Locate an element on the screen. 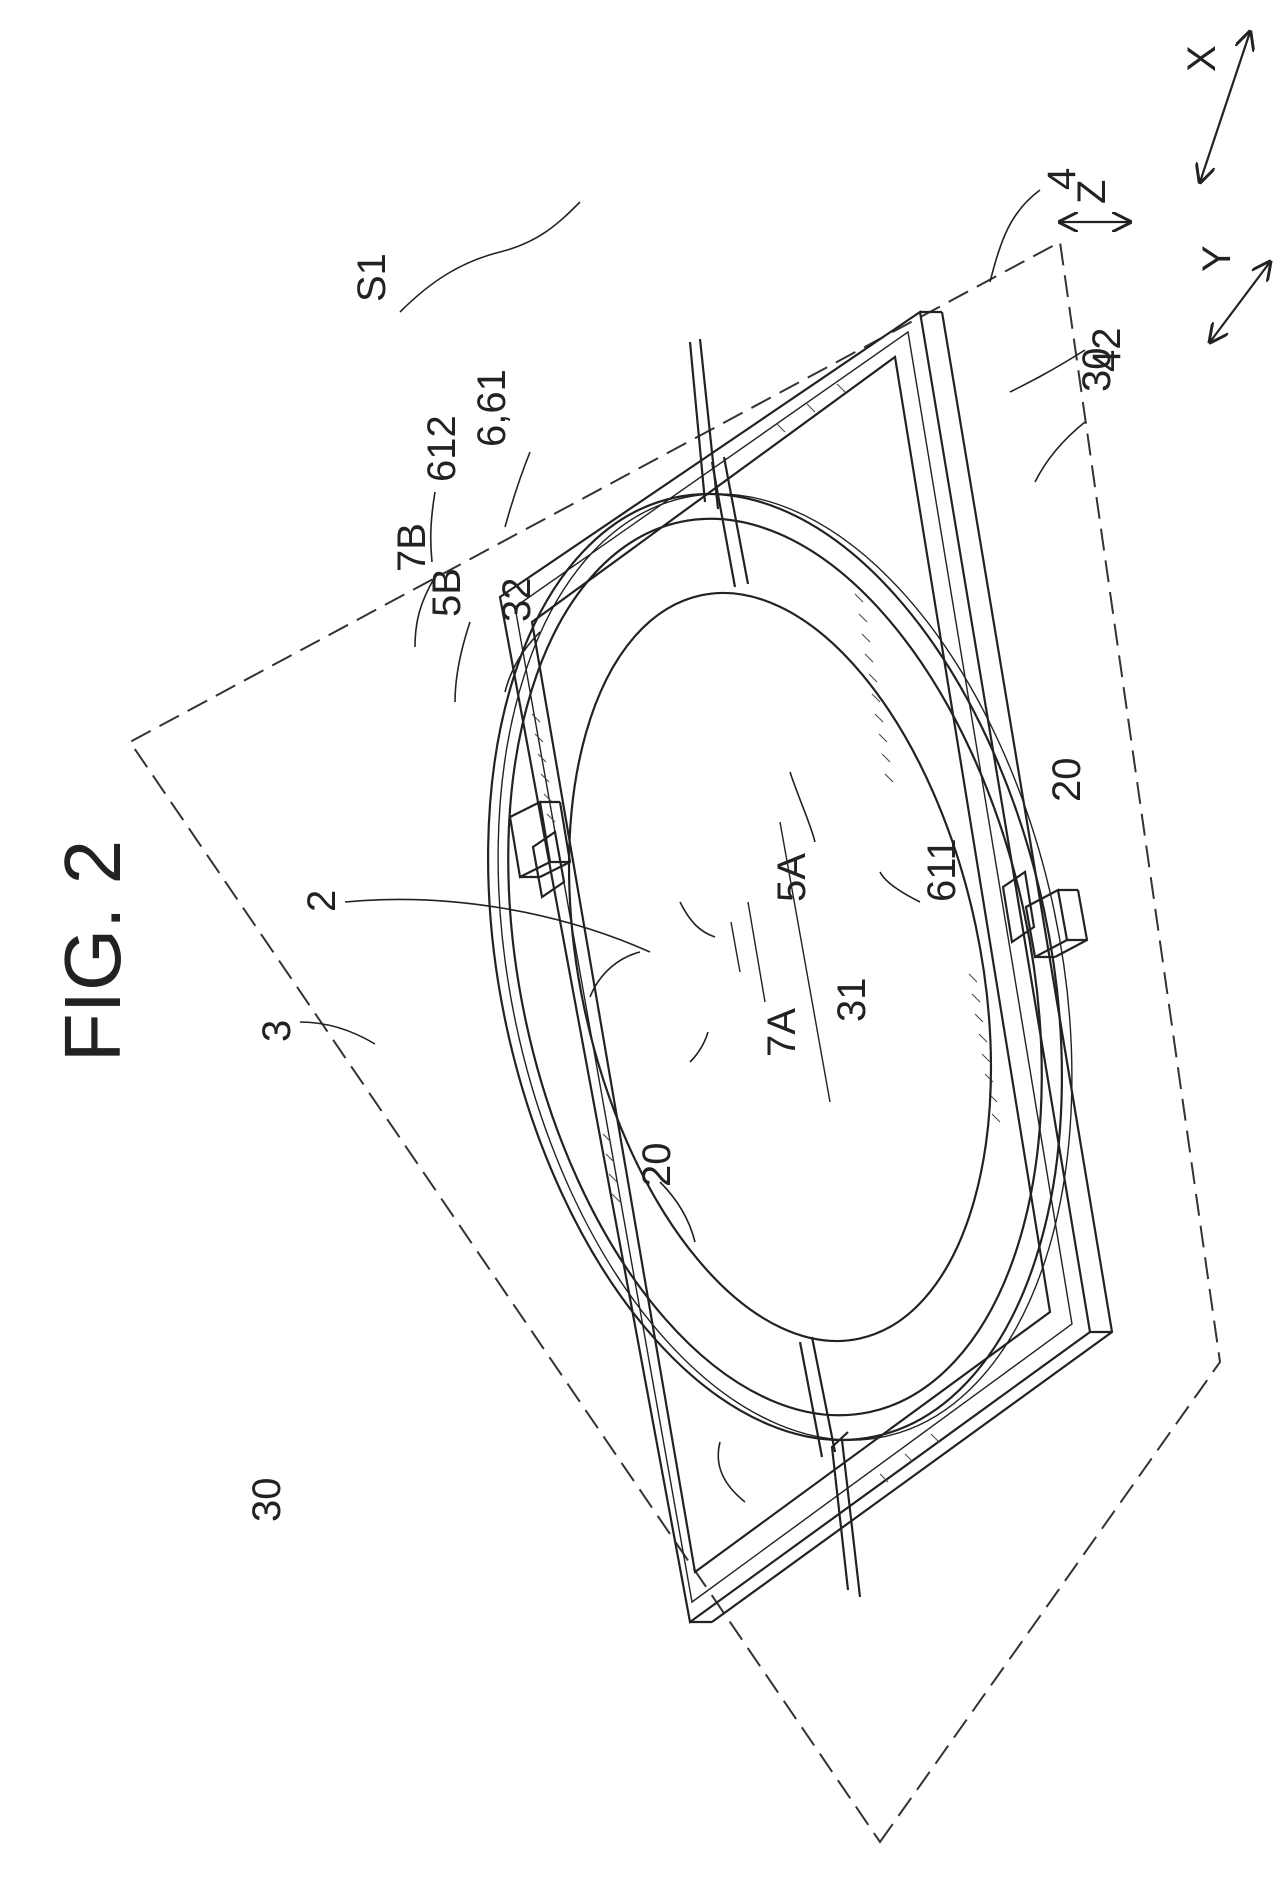 The image size is (1287, 1902). label-6-61: 6,61 is located at coordinates (492, 408).